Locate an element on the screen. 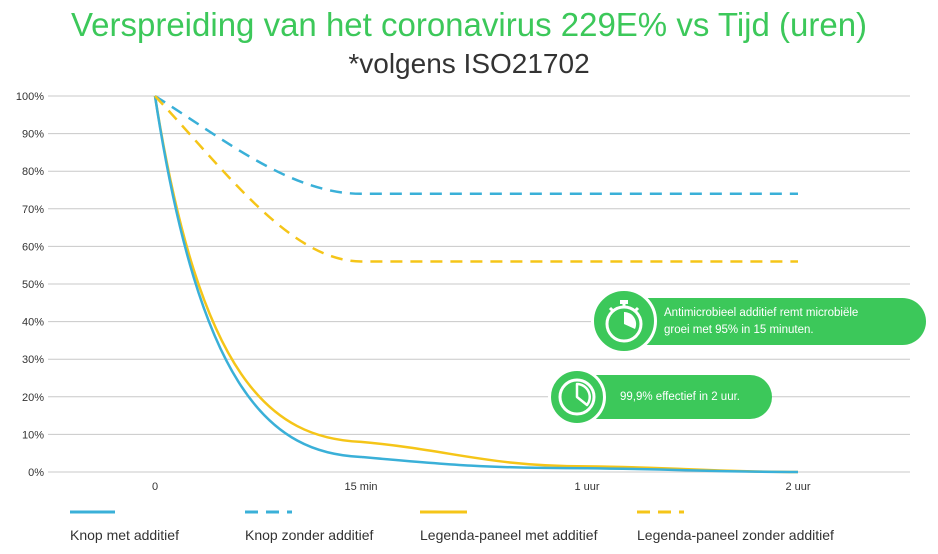  clock-icon is located at coordinates (577, 397).